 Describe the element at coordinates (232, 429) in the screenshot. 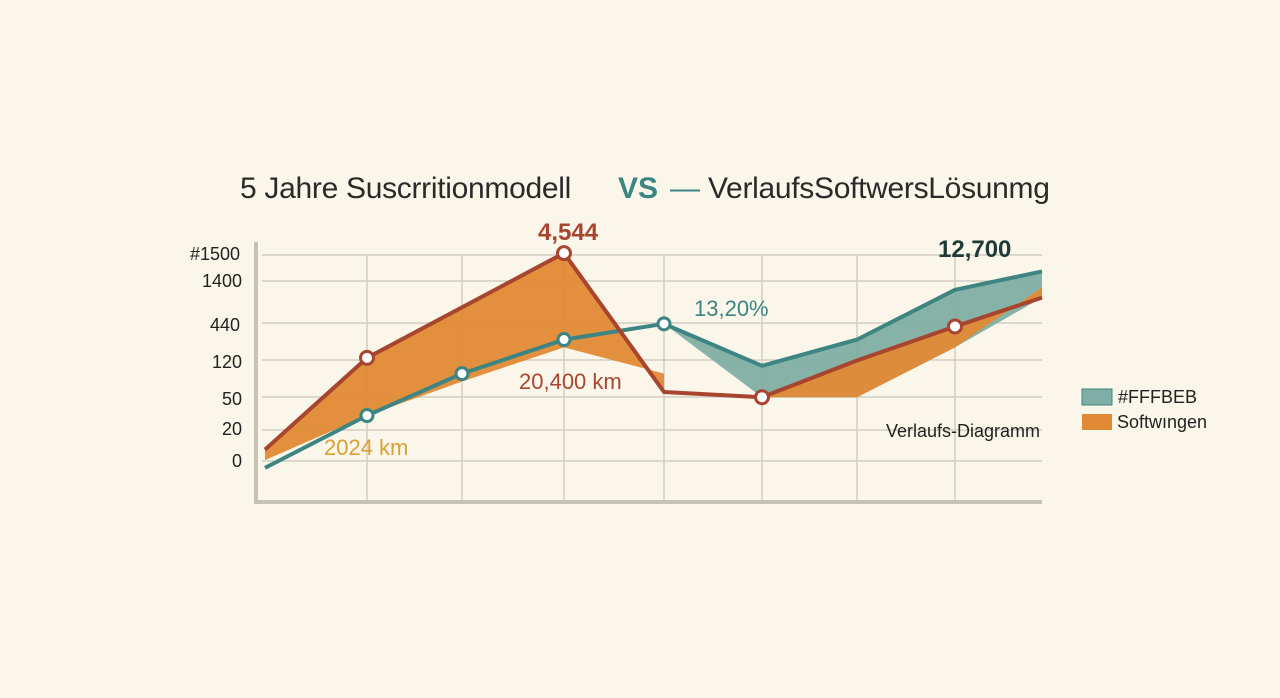

I see `y-tick-label: 20` at that location.